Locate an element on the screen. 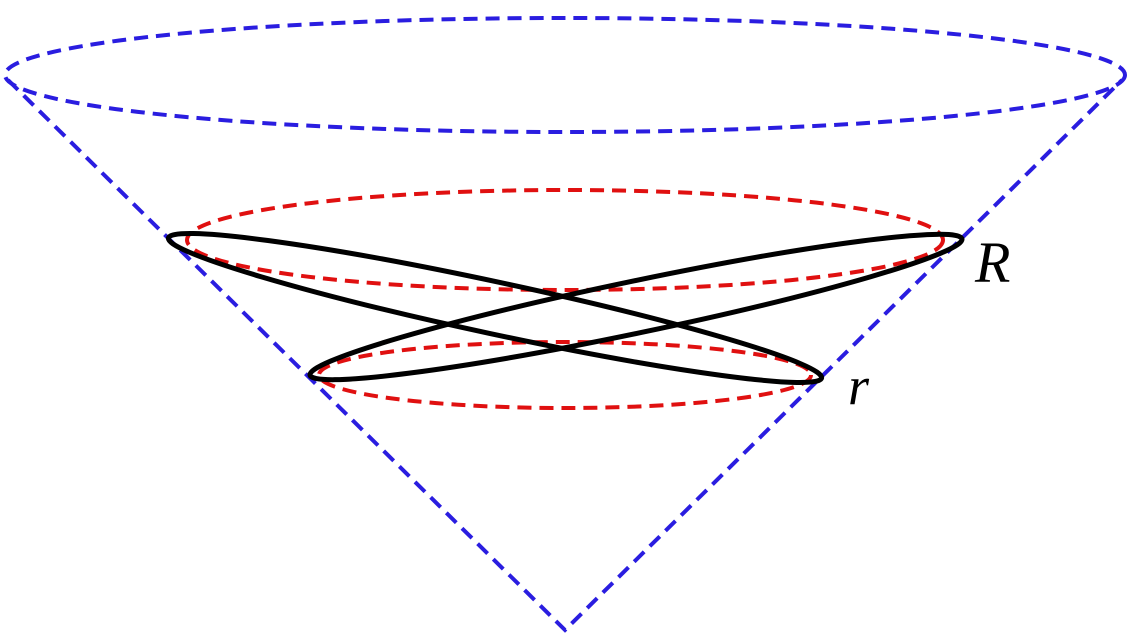 This screenshot has width=1131, height=635. label-inner-radius: r is located at coordinates (859, 386).